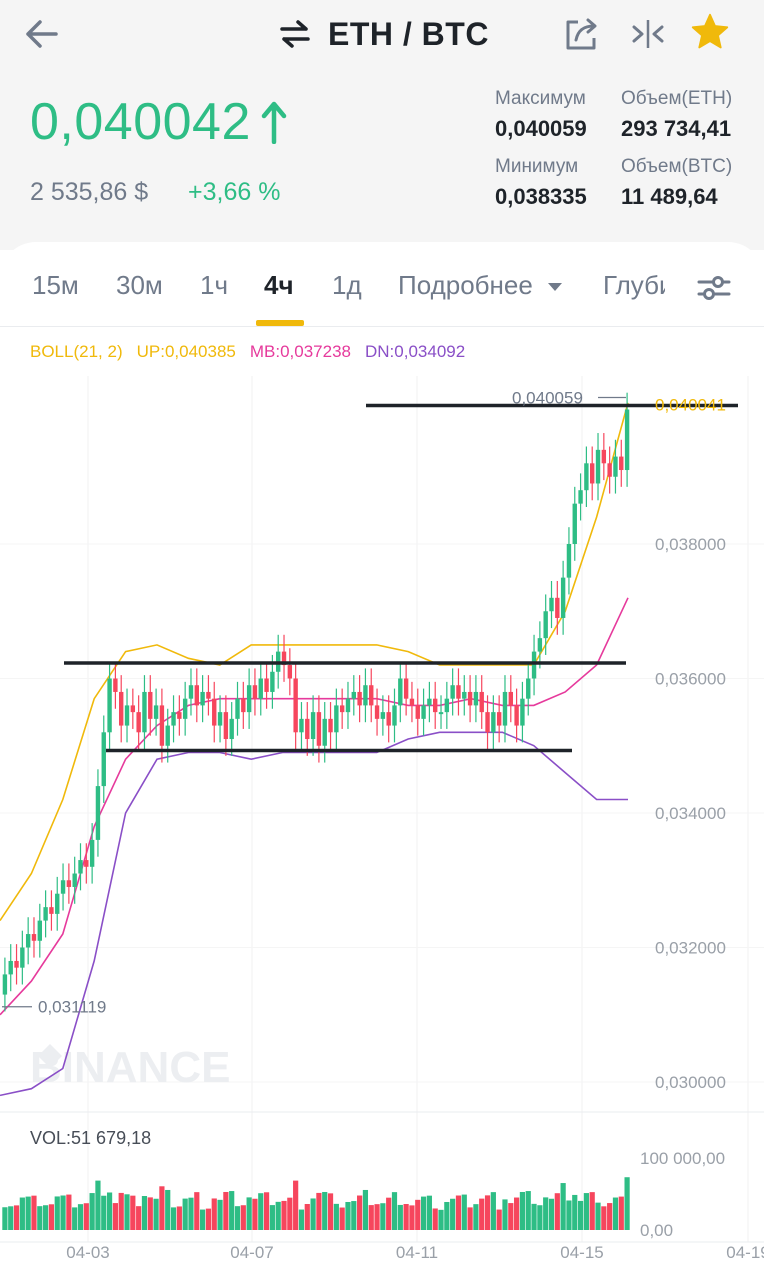  I want to click on fiat-price: 2 535,86 $, so click(89, 192).